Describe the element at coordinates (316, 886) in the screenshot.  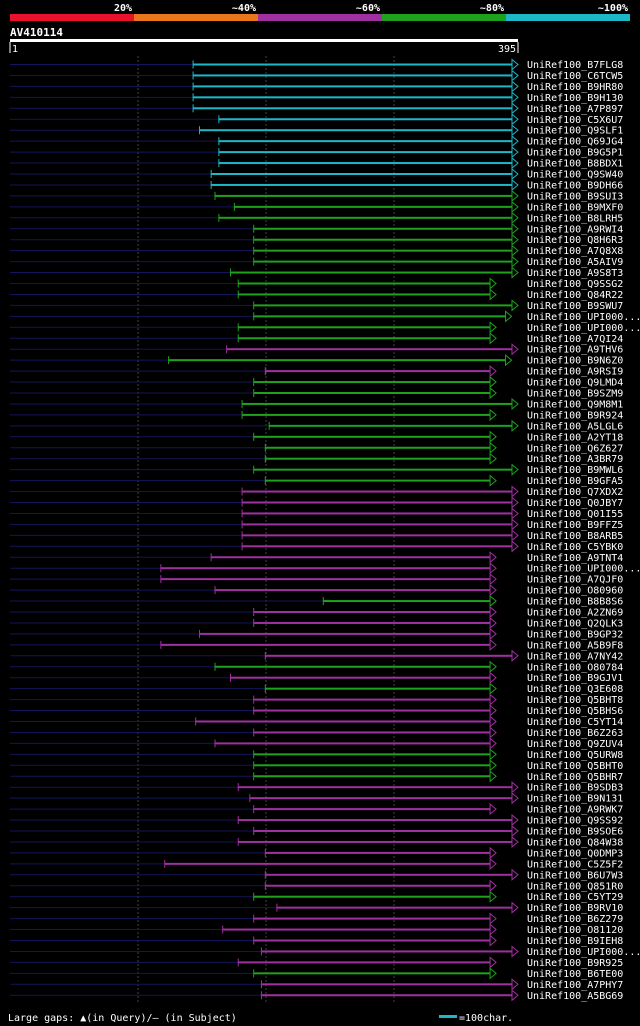
I see `hit-row: UniRef100_Q851R0` at that location.